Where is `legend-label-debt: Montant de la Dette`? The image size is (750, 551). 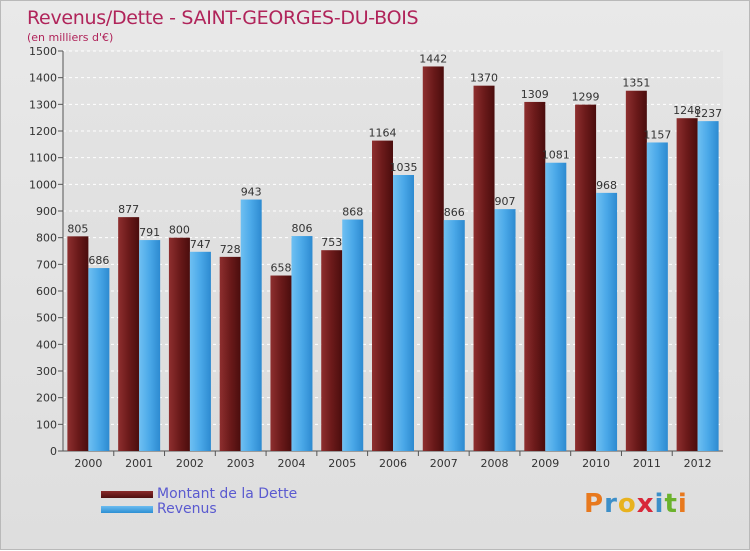 legend-label-debt: Montant de la Dette is located at coordinates (227, 494).